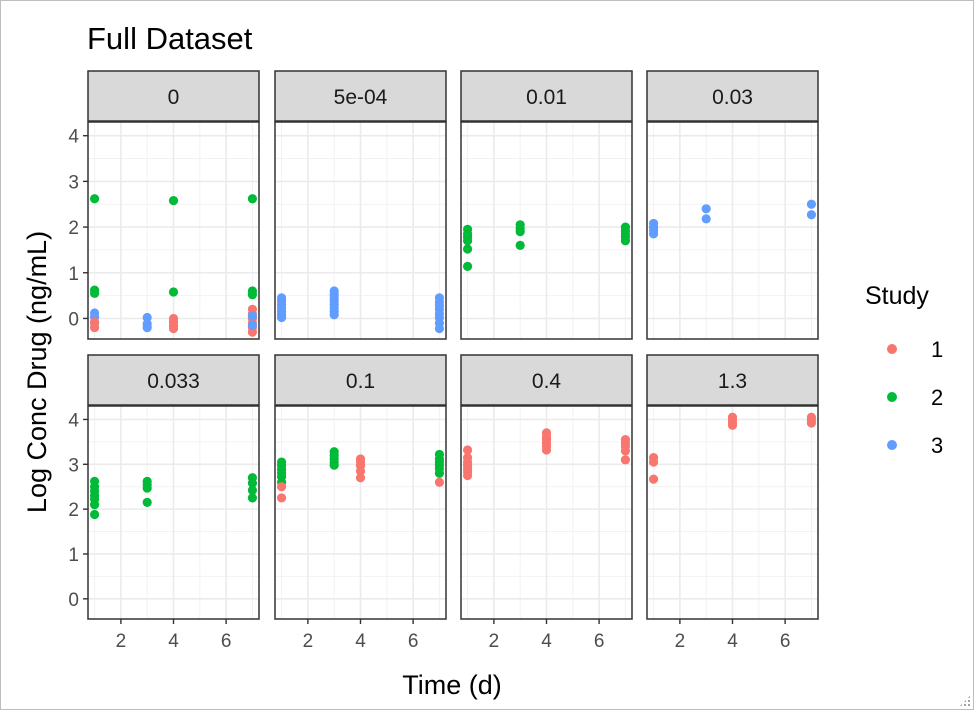 The image size is (974, 710). What do you see at coordinates (73, 600) in the screenshot?
I see `y-tick-label: 0` at bounding box center [73, 600].